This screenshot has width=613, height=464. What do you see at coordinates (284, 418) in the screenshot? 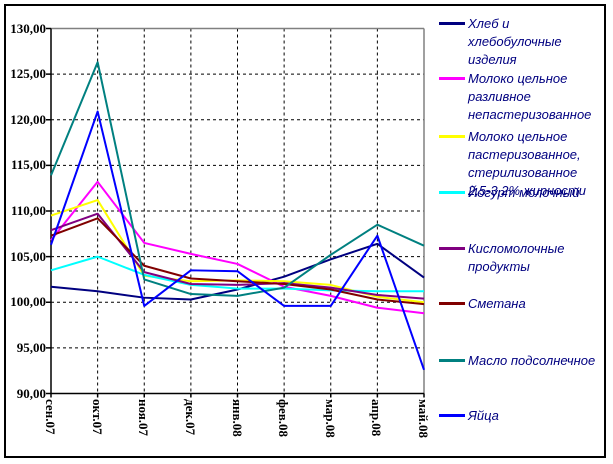
I see `x-tick-label: фев.08` at bounding box center [284, 418].